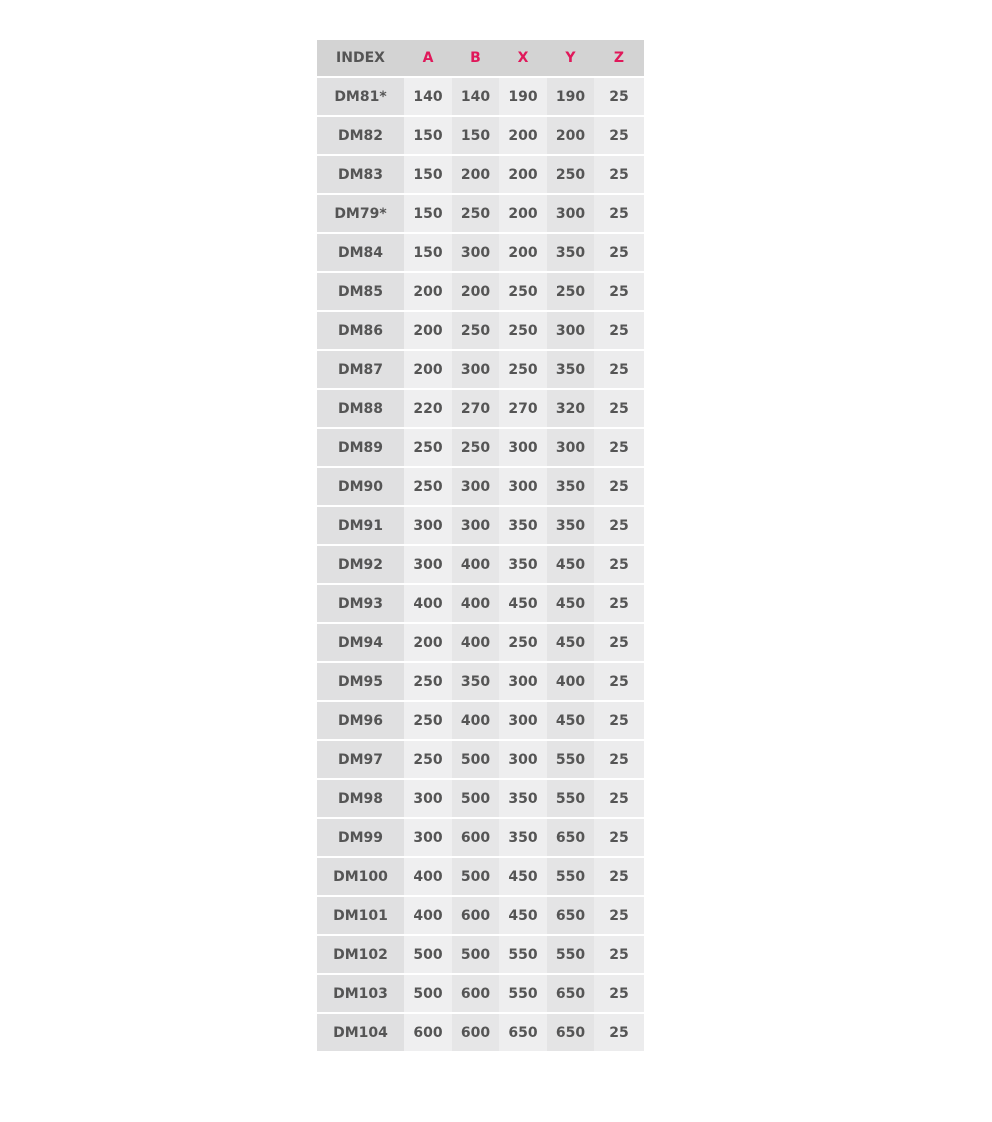 This screenshot has height=1122, width=992. What do you see at coordinates (523, 409) in the screenshot?
I see `value-cell-x: 270` at bounding box center [523, 409].